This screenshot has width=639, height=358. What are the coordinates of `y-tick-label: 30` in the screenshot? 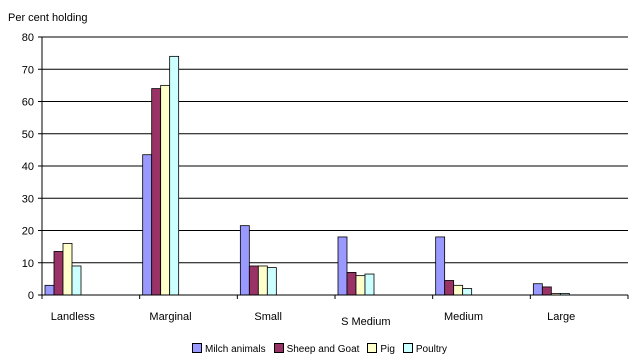 It's located at (28, 199).